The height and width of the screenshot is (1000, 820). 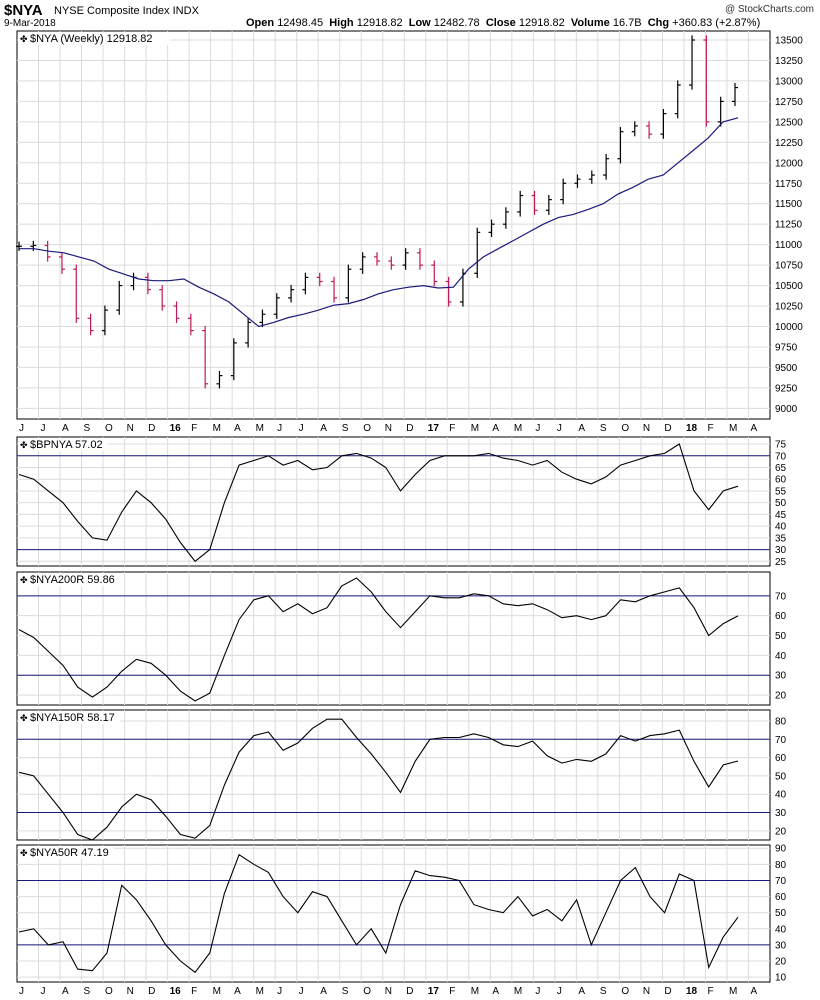 I want to click on y-tick-label: 55, so click(x=781, y=491).